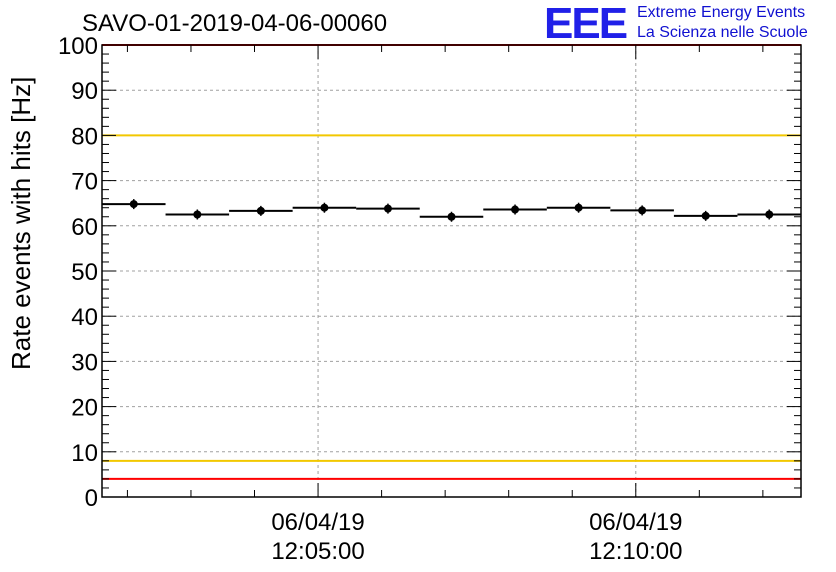 Image resolution: width=836 pixels, height=572 pixels. I want to click on data-points, so click(451, 210).